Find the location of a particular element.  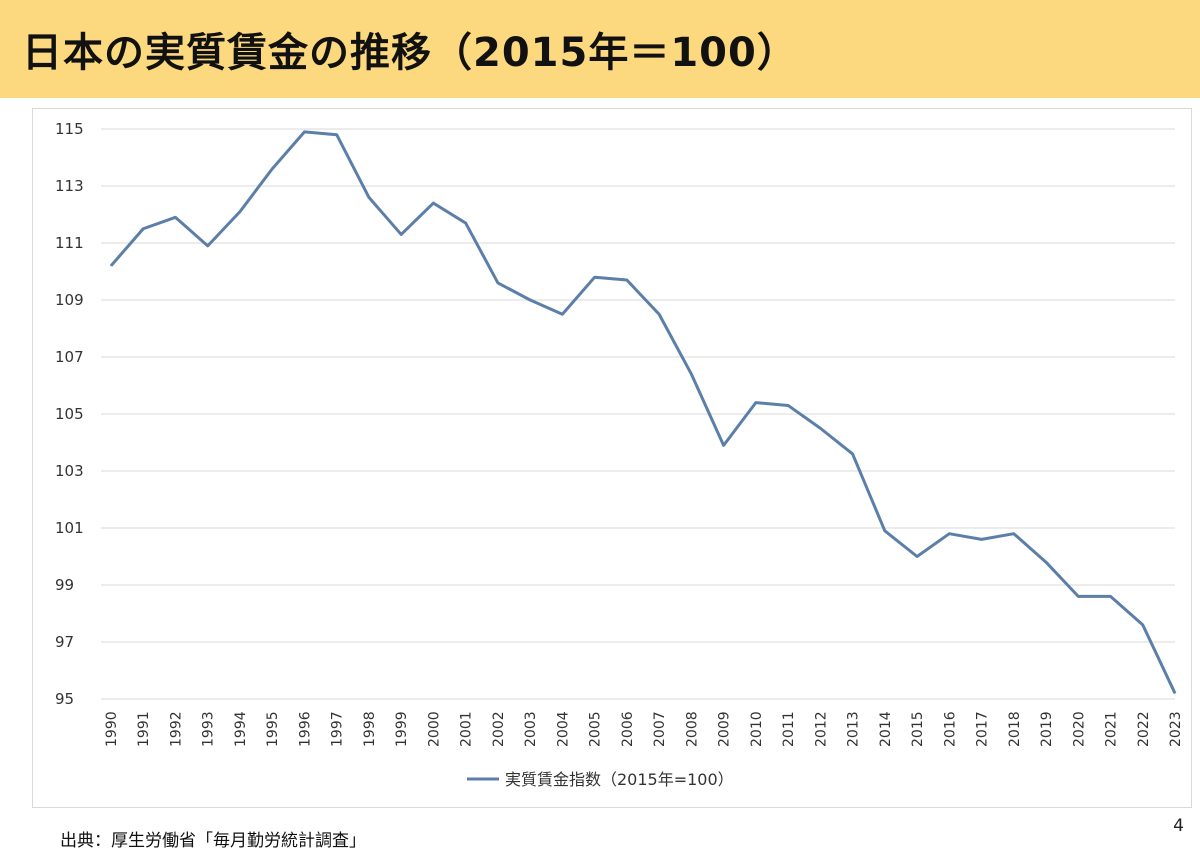

x-tick-label: 2022 is located at coordinates (1144, 729).